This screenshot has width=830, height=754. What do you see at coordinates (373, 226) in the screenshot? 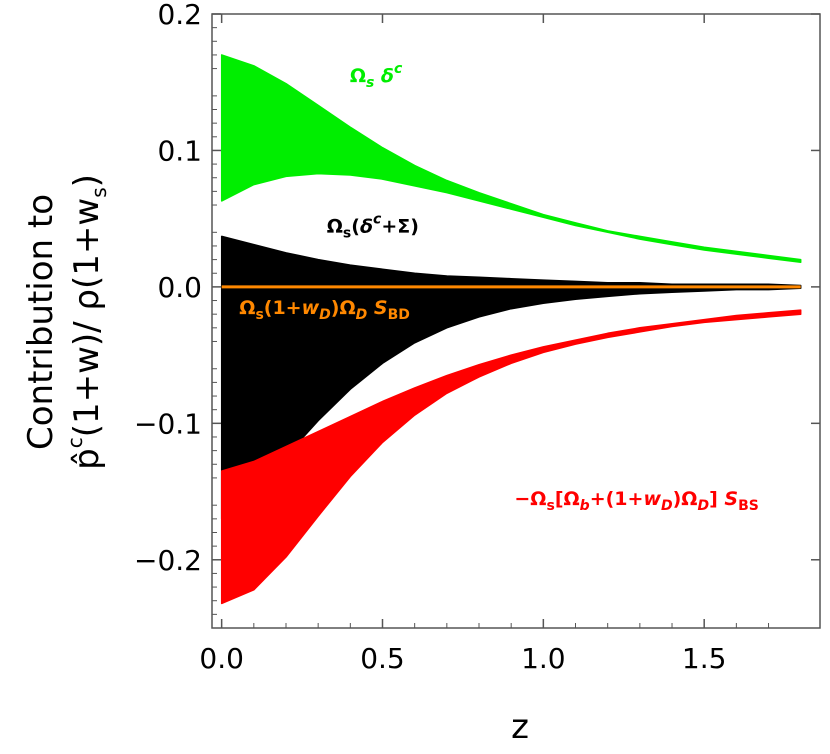
I see `annotation-black: Ωs(δc+Σ)` at bounding box center [373, 226].